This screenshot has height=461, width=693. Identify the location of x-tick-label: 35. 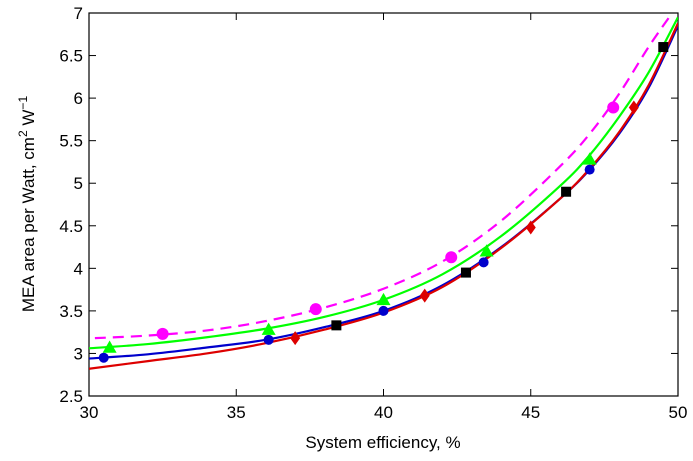
(236, 412).